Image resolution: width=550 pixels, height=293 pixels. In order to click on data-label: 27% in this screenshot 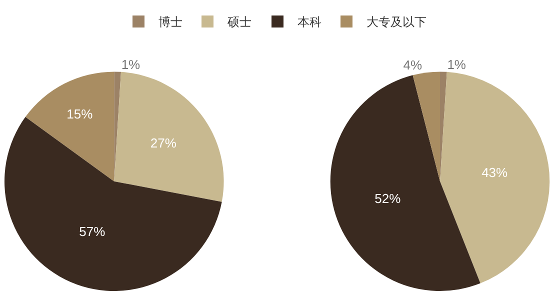, I will do `click(163, 142)`.